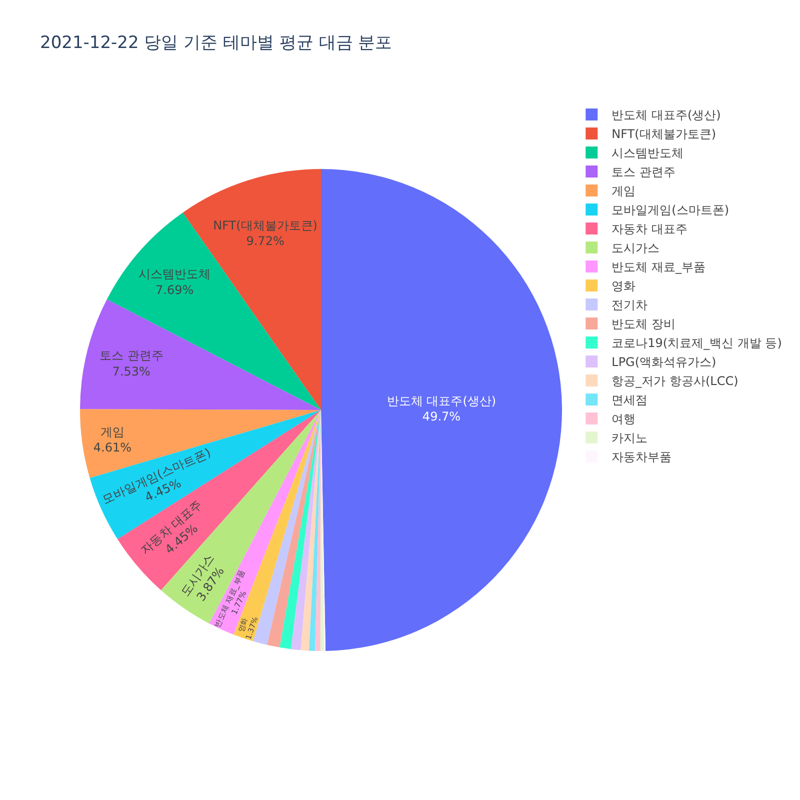 This screenshot has height=800, width=800. What do you see at coordinates (630, 305) in the screenshot?
I see `legend-label: 전기차` at bounding box center [630, 305].